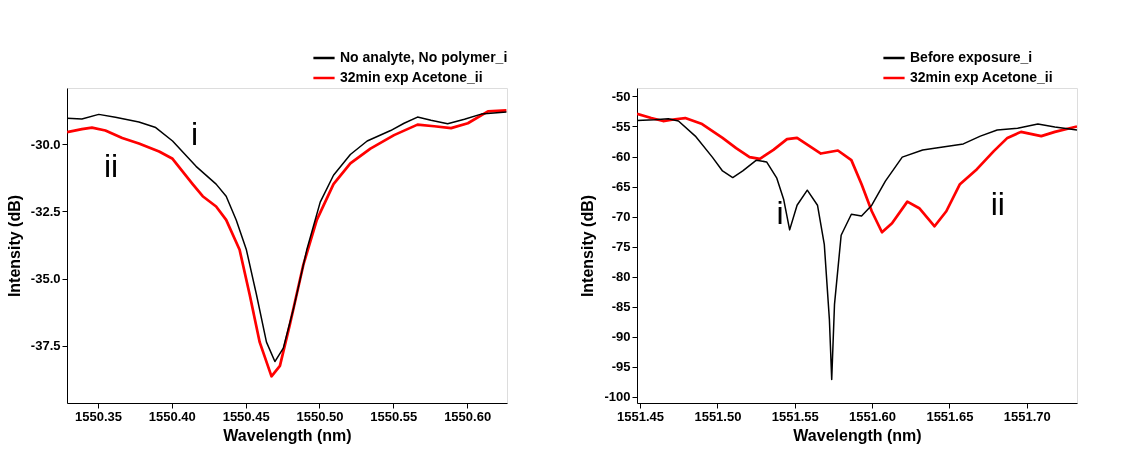 The image size is (1135, 456). What do you see at coordinates (172, 416) in the screenshot?
I see `x-tick-label: 1550.40` at bounding box center [172, 416].